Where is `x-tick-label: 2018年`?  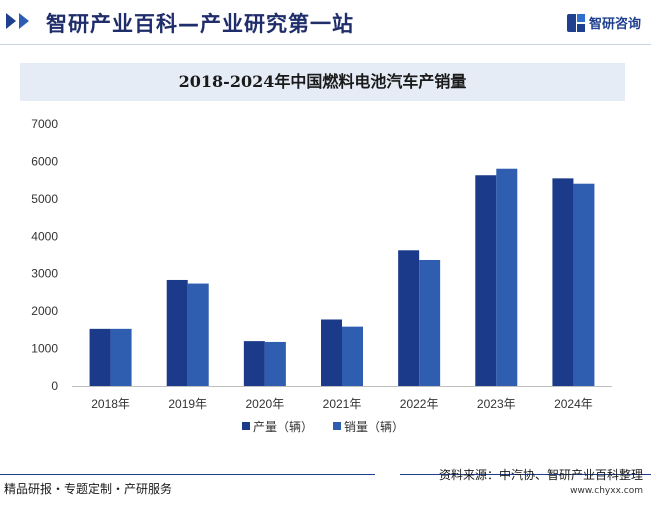
x-tick-label: 2018年 is located at coordinates (110, 404).